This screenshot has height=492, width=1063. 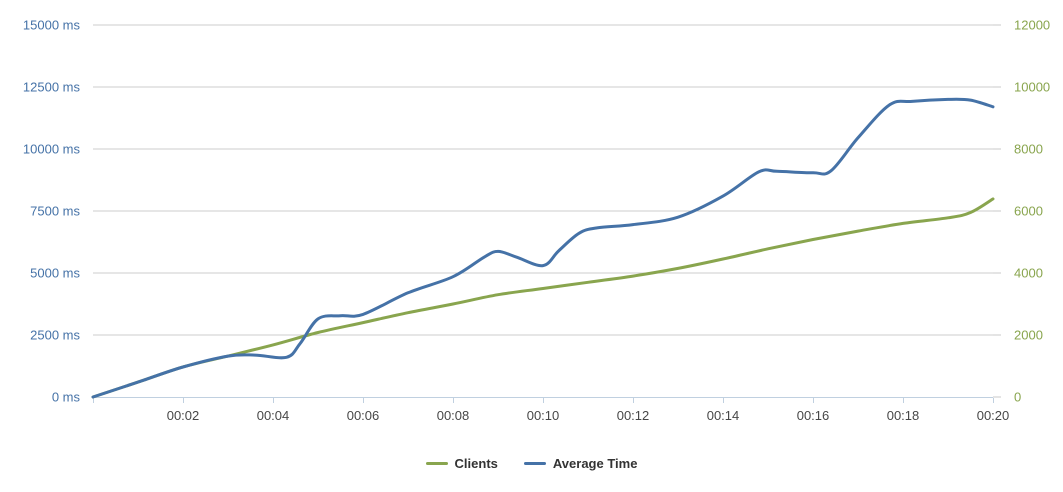 What do you see at coordinates (1028, 335) in the screenshot?
I see `y-axis-right-label: 2000` at bounding box center [1028, 335].